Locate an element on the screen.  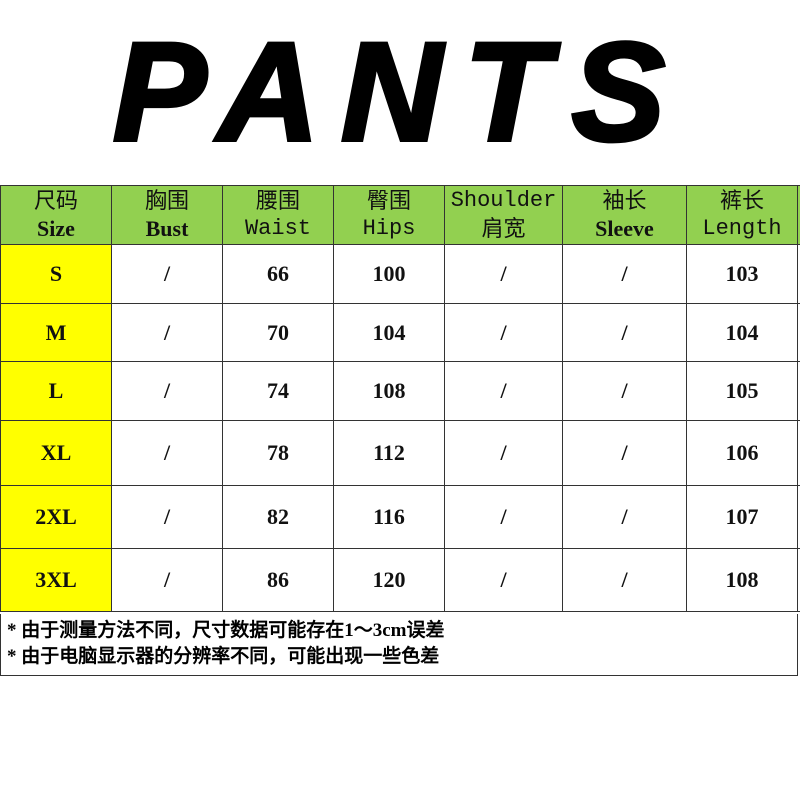
value-cell: 103 is located at coordinates (742, 274).